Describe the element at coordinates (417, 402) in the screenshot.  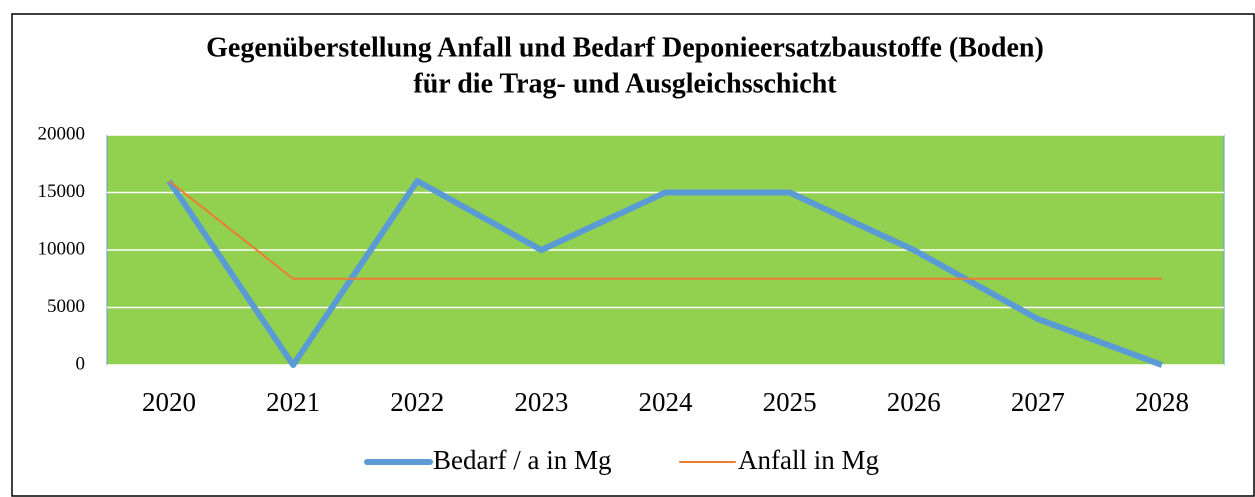
I see `x-tick-label: 2022` at that location.